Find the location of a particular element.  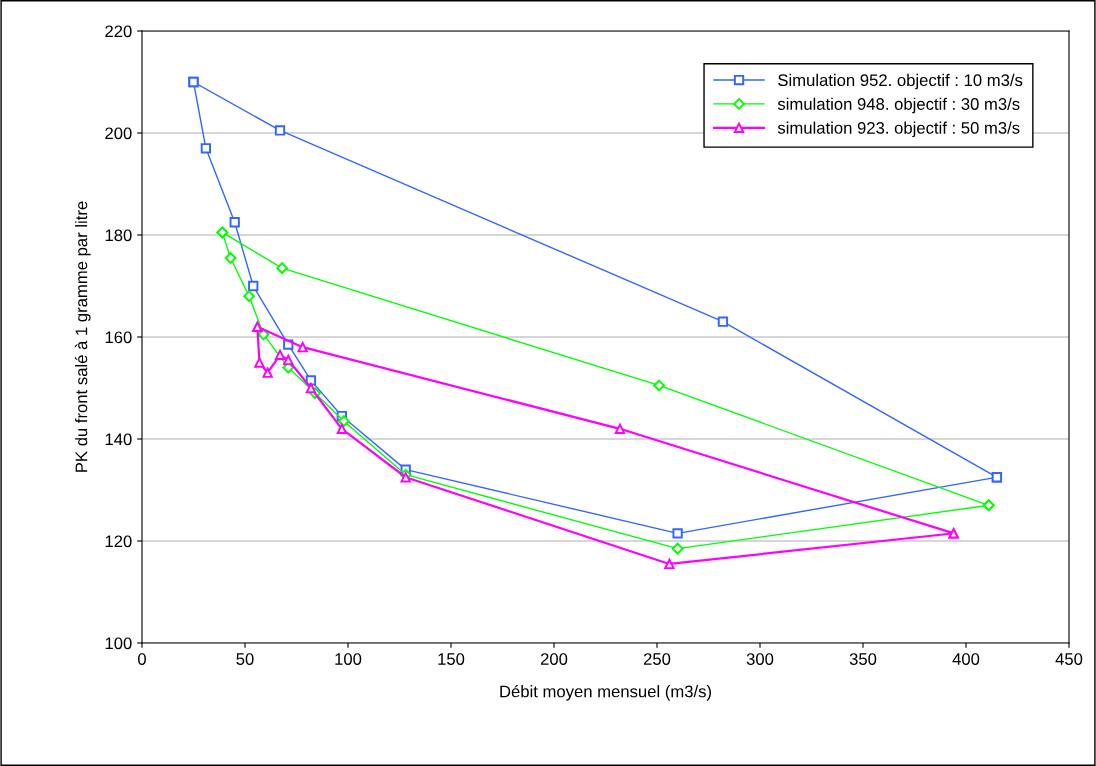

x-tick-label: 300 is located at coordinates (760, 659).